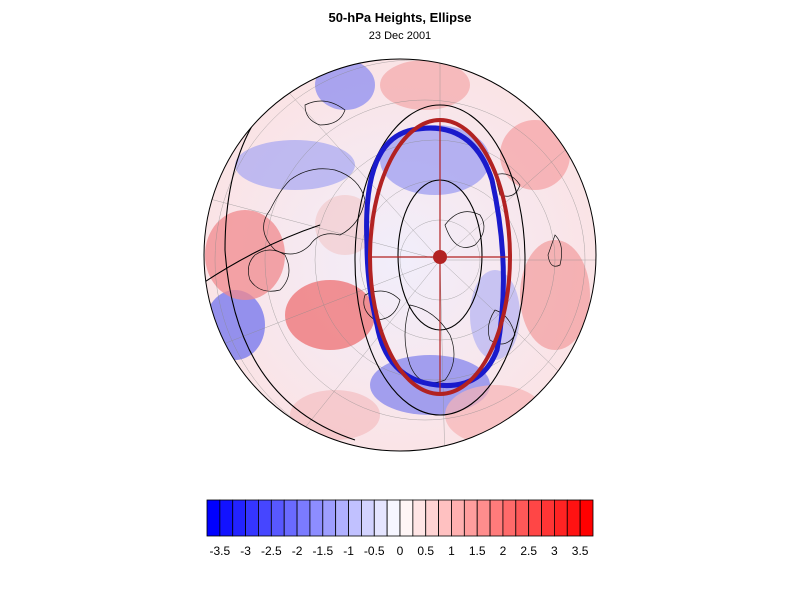 The width and height of the screenshot is (800, 600). What do you see at coordinates (220, 551) in the screenshot?
I see `colorbar-tick-label: -3.5` at bounding box center [220, 551].